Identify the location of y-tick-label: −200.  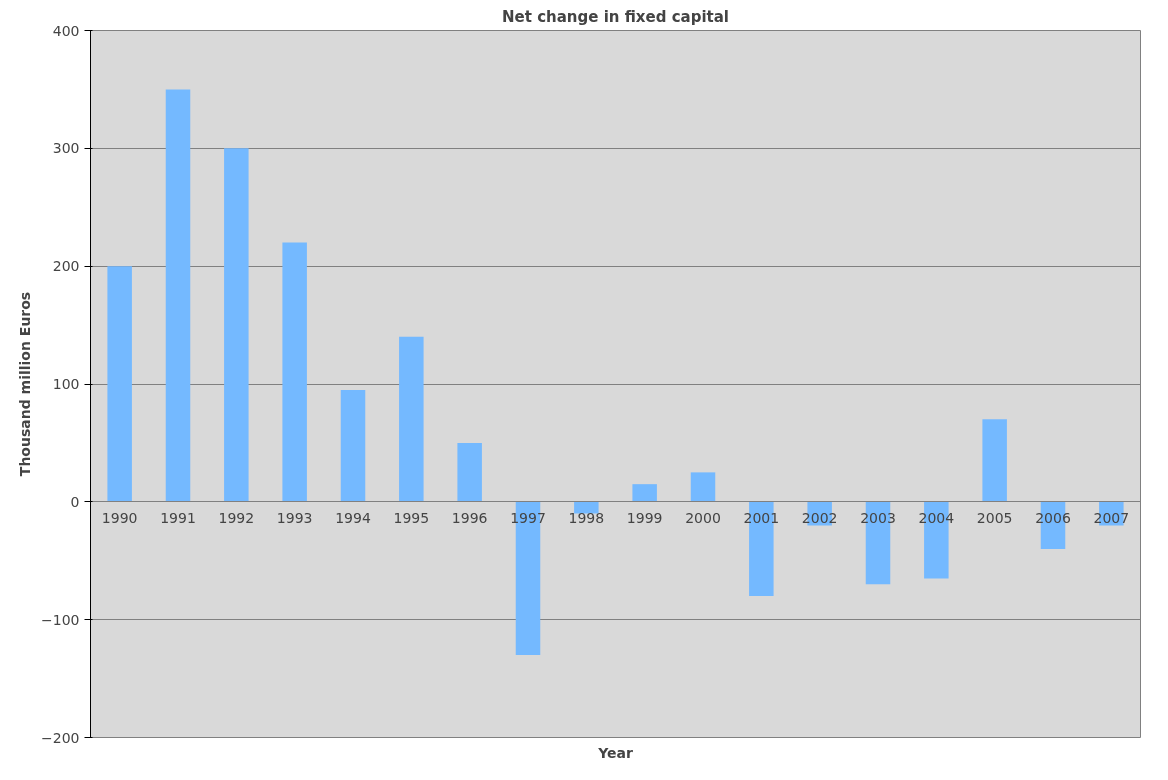
(60, 737).